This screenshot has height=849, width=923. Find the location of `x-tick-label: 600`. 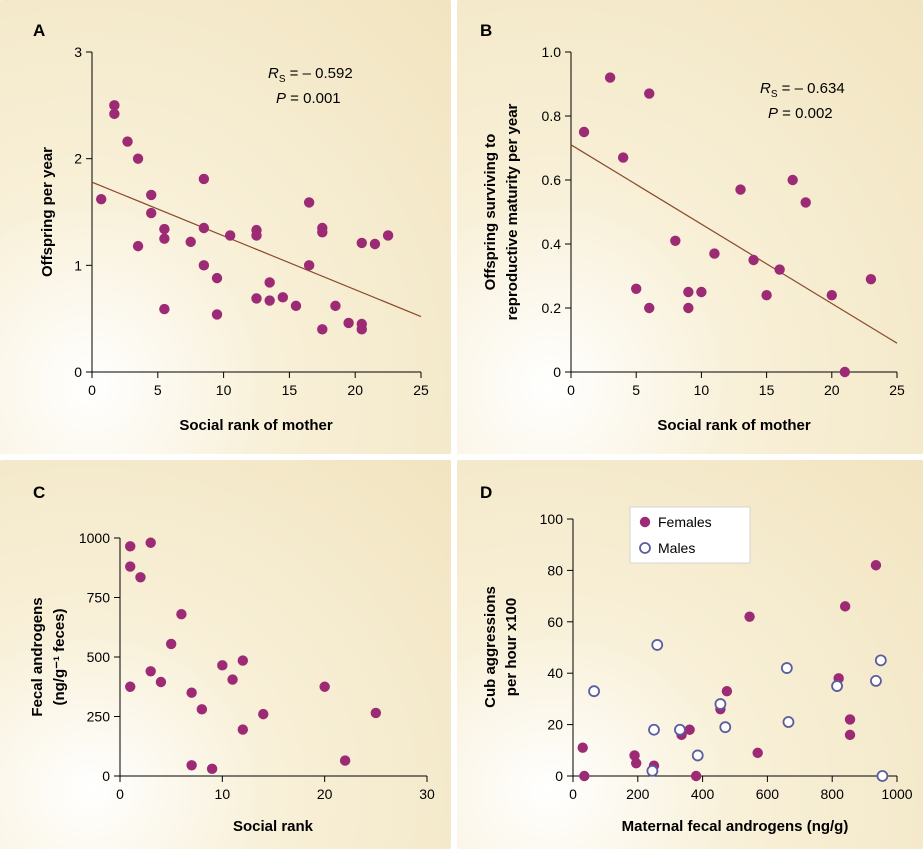

x-tick-label: 600 is located at coordinates (768, 794).